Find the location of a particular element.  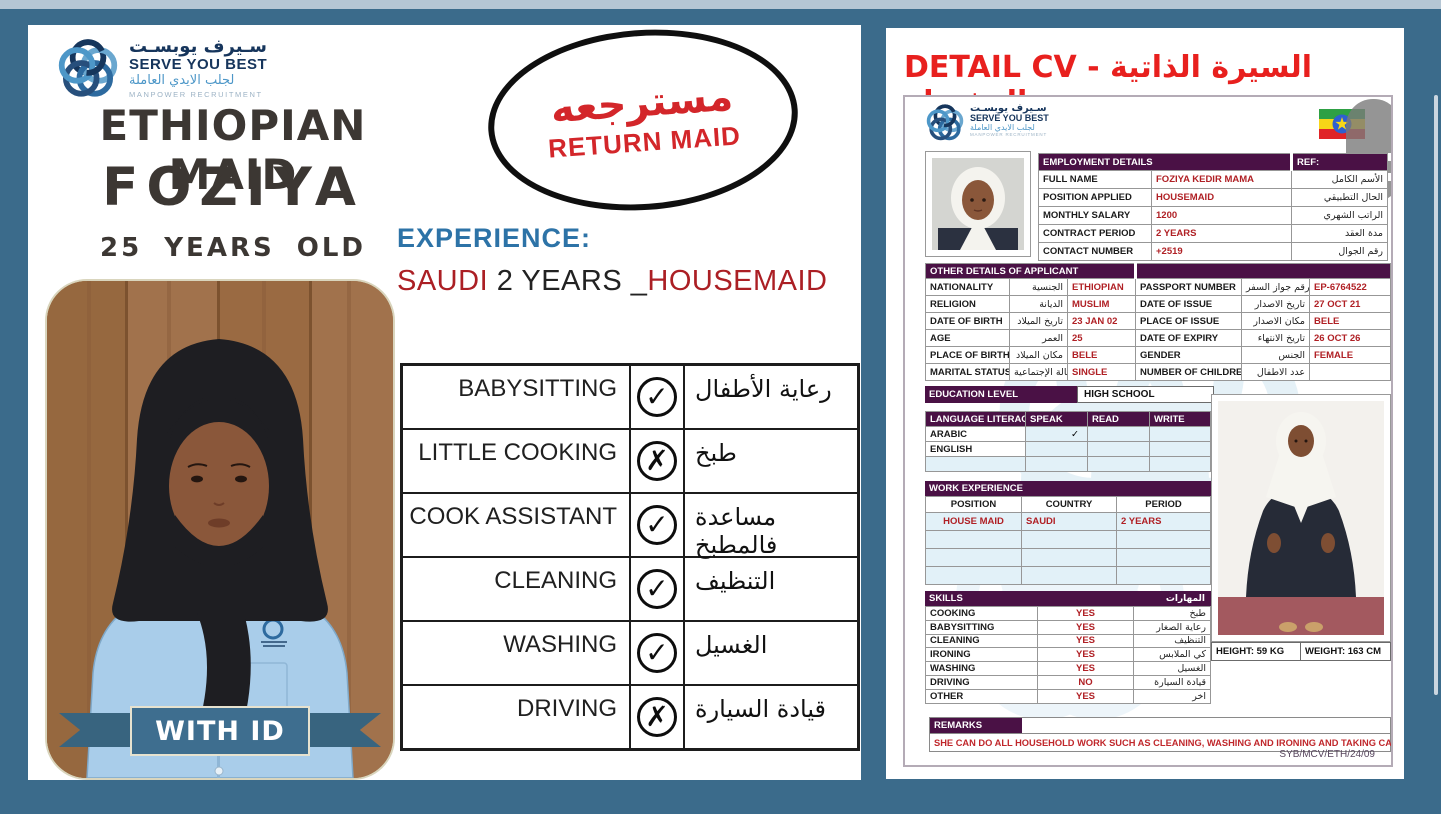

field-value: FOZIYA KEDIR MAMA is located at coordinates (1221, 179).